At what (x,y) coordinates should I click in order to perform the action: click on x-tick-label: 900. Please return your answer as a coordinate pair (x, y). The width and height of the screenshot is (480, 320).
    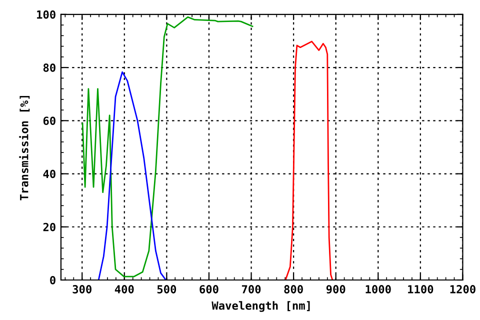
    Looking at the image, I should click on (336, 289).